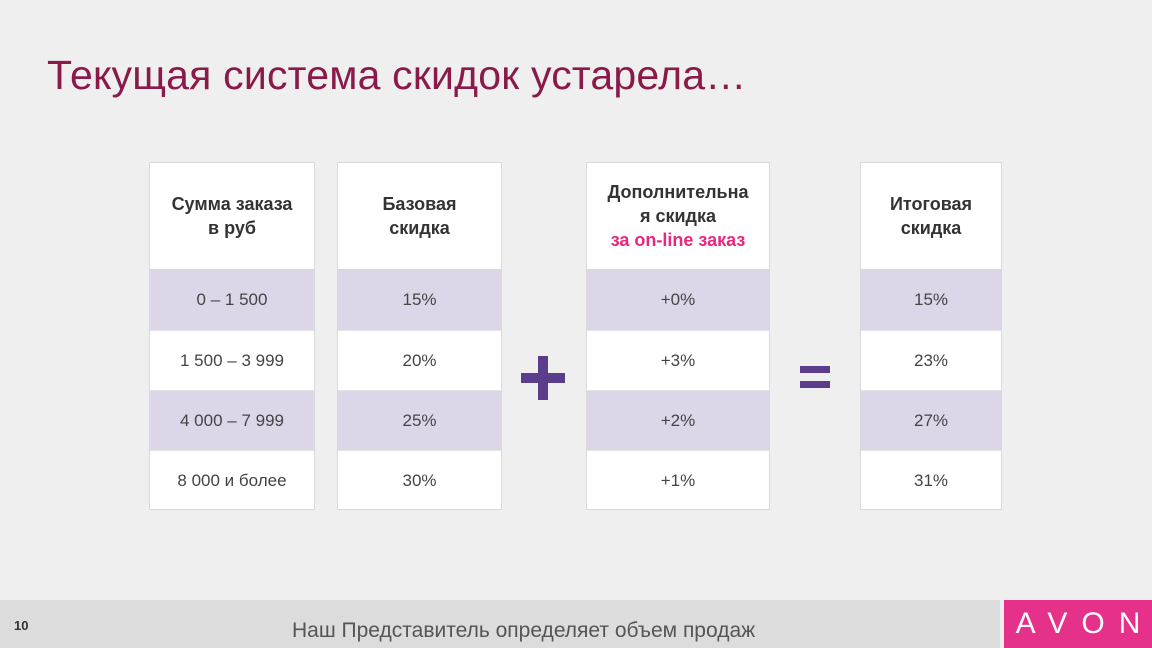 This screenshot has width=1152, height=648. I want to click on column-header-line: Дополнительна, so click(678, 192).